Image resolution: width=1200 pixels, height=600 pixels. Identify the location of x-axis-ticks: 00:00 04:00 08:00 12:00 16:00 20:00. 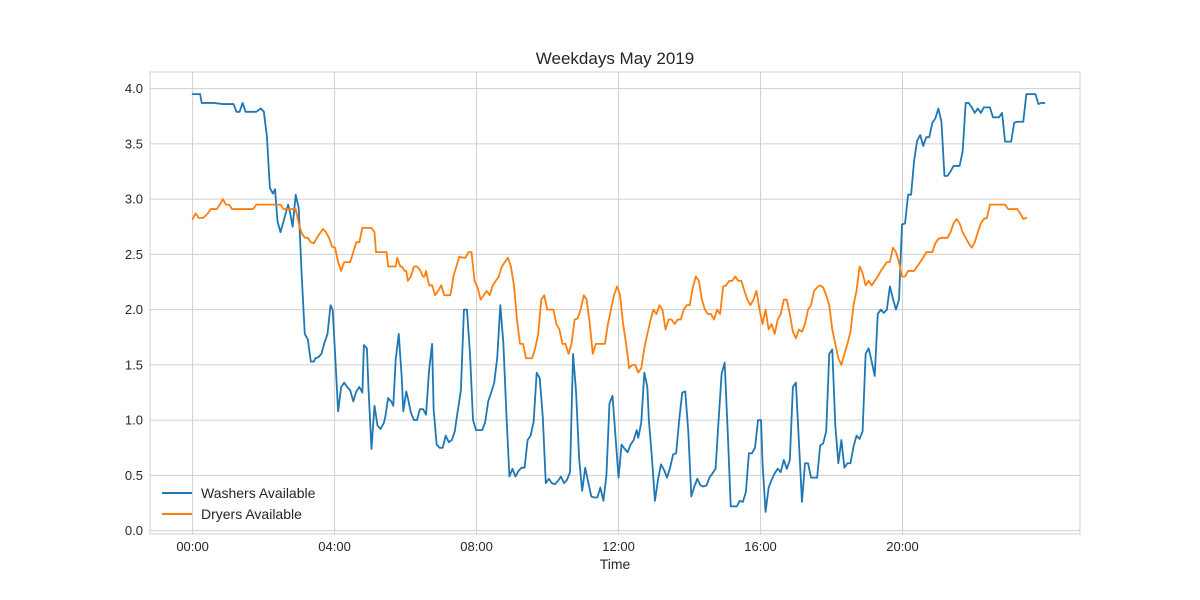
(547, 546).